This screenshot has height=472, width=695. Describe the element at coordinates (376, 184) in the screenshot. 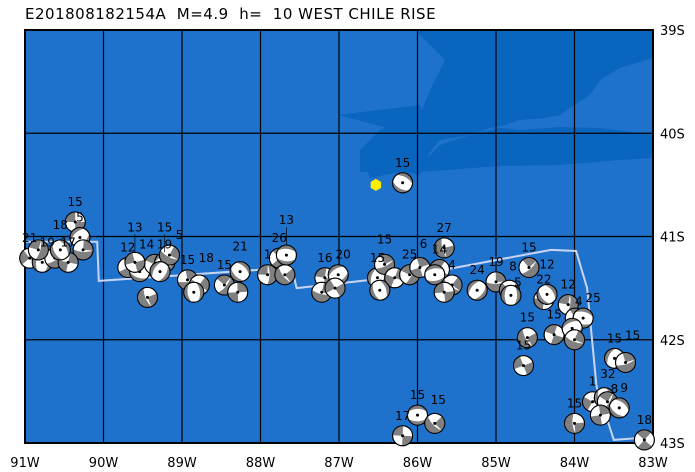

I see `epicenter-hexagon-icon` at that location.